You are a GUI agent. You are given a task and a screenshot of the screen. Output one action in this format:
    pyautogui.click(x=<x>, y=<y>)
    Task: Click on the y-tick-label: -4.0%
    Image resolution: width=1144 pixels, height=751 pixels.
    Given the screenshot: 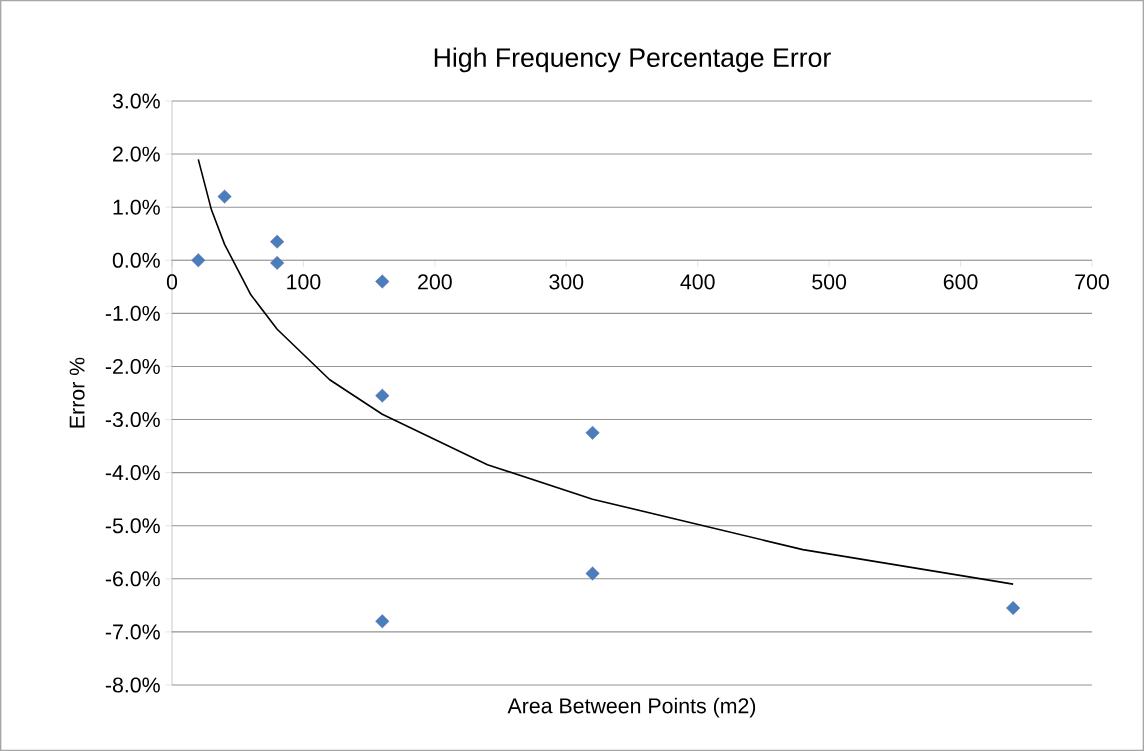 What is the action you would take?
    pyautogui.click(x=132, y=473)
    